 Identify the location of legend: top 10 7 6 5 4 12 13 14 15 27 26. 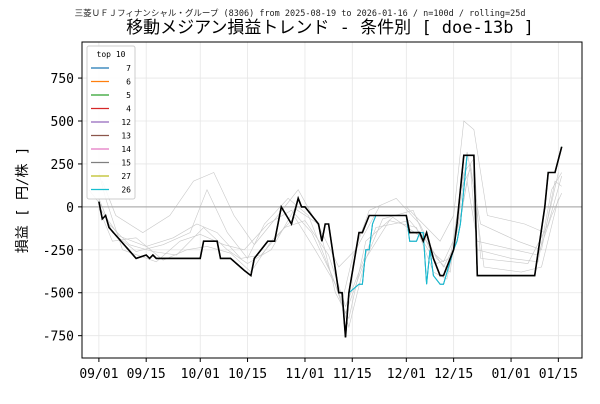
(111, 122).